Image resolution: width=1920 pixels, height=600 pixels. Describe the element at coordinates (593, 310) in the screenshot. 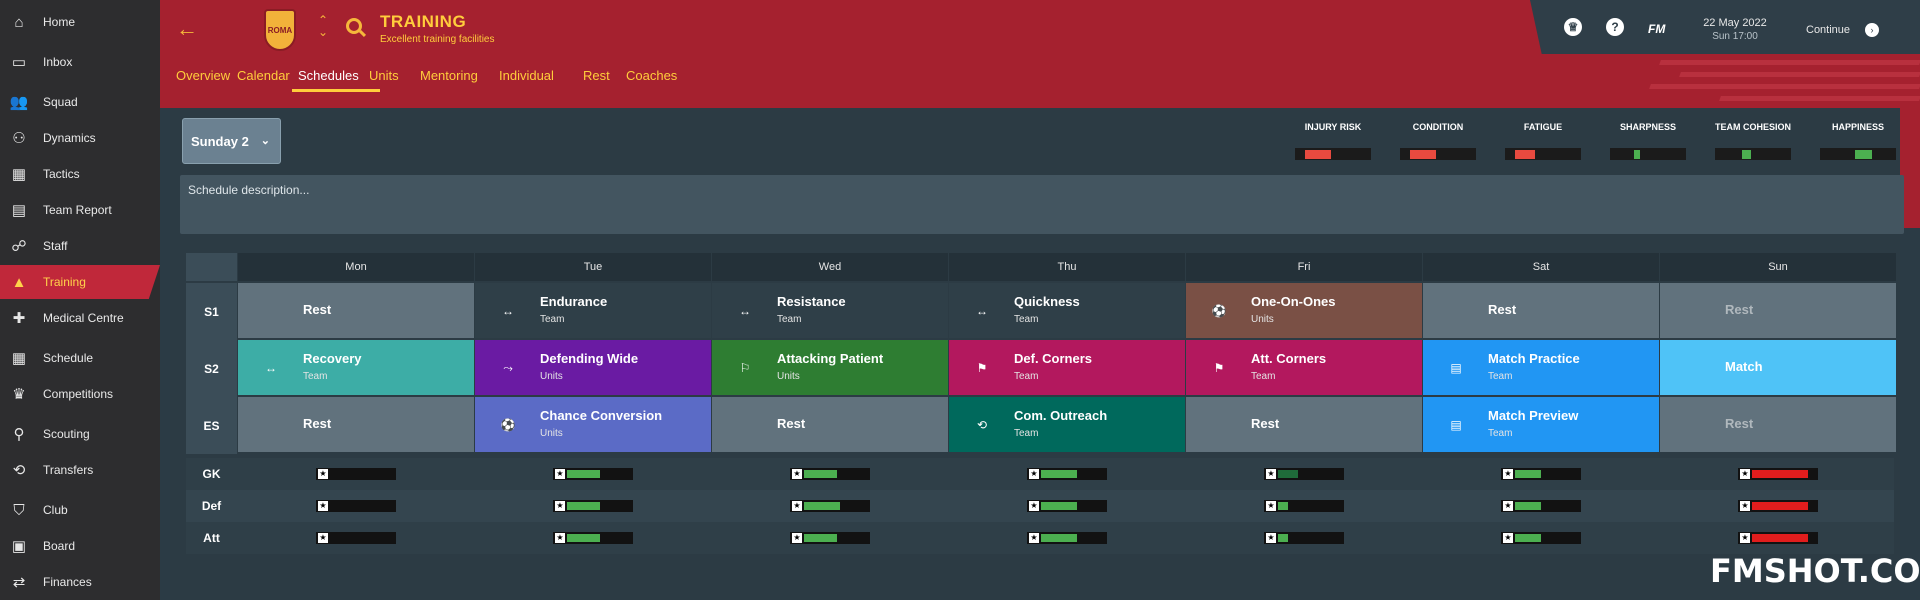

I see `session-cell: ↔ Endurance Team` at that location.